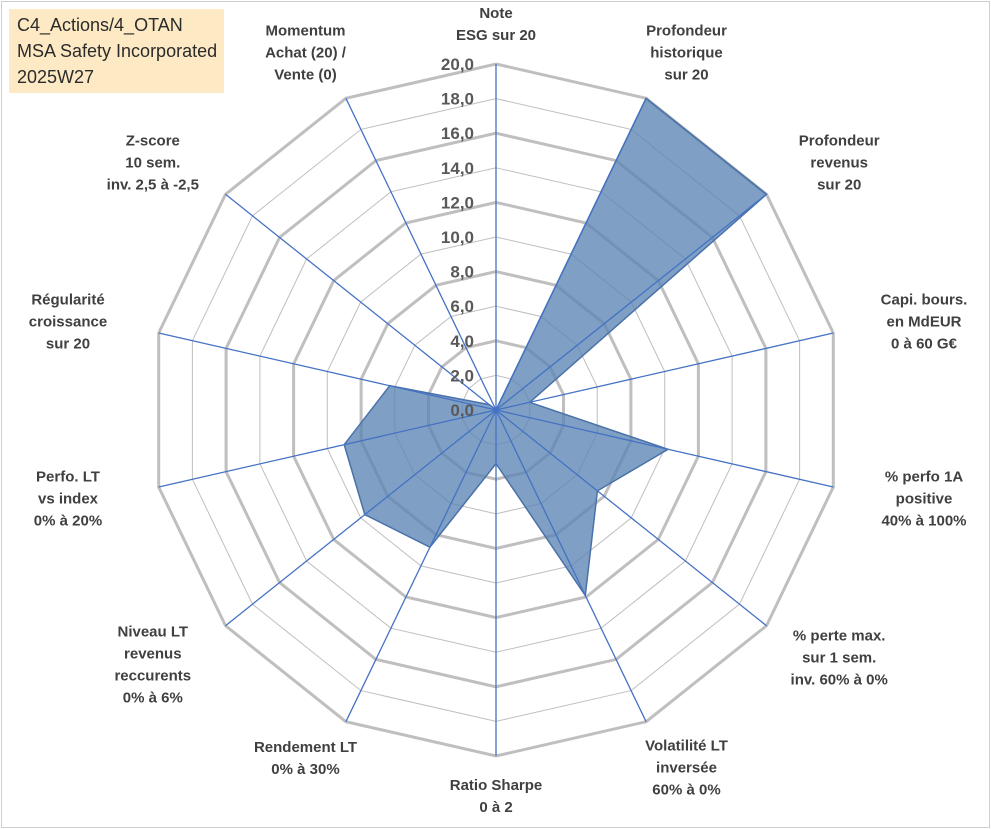  Describe the element at coordinates (923, 520) in the screenshot. I see `axis-label: 40% à 100%` at that location.